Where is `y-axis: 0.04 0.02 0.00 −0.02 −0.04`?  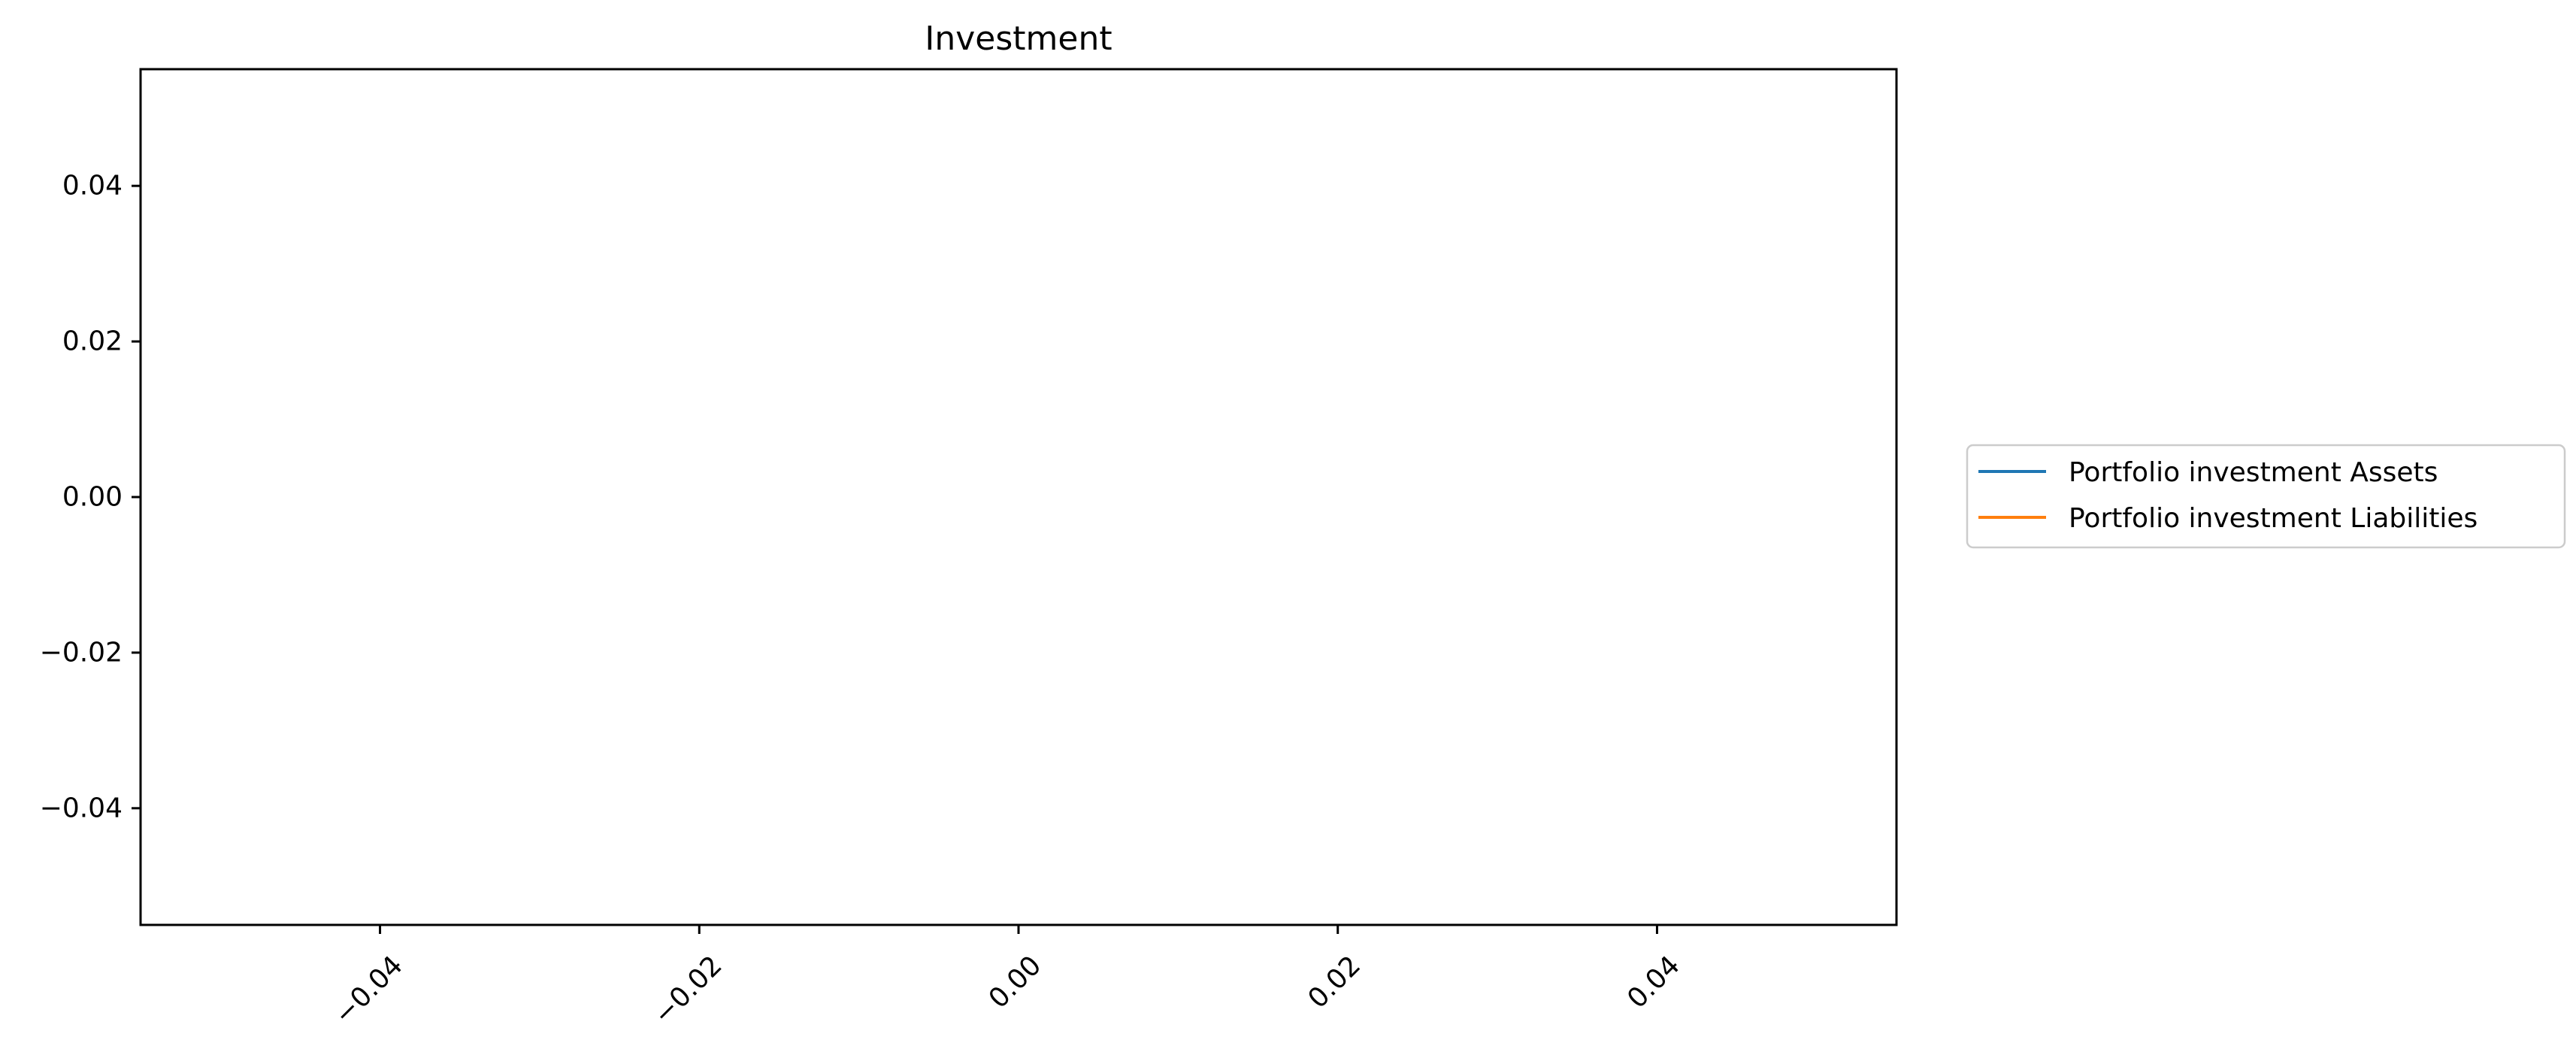 y-axis: 0.04 0.02 0.00 −0.02 −0.04 is located at coordinates (90, 497).